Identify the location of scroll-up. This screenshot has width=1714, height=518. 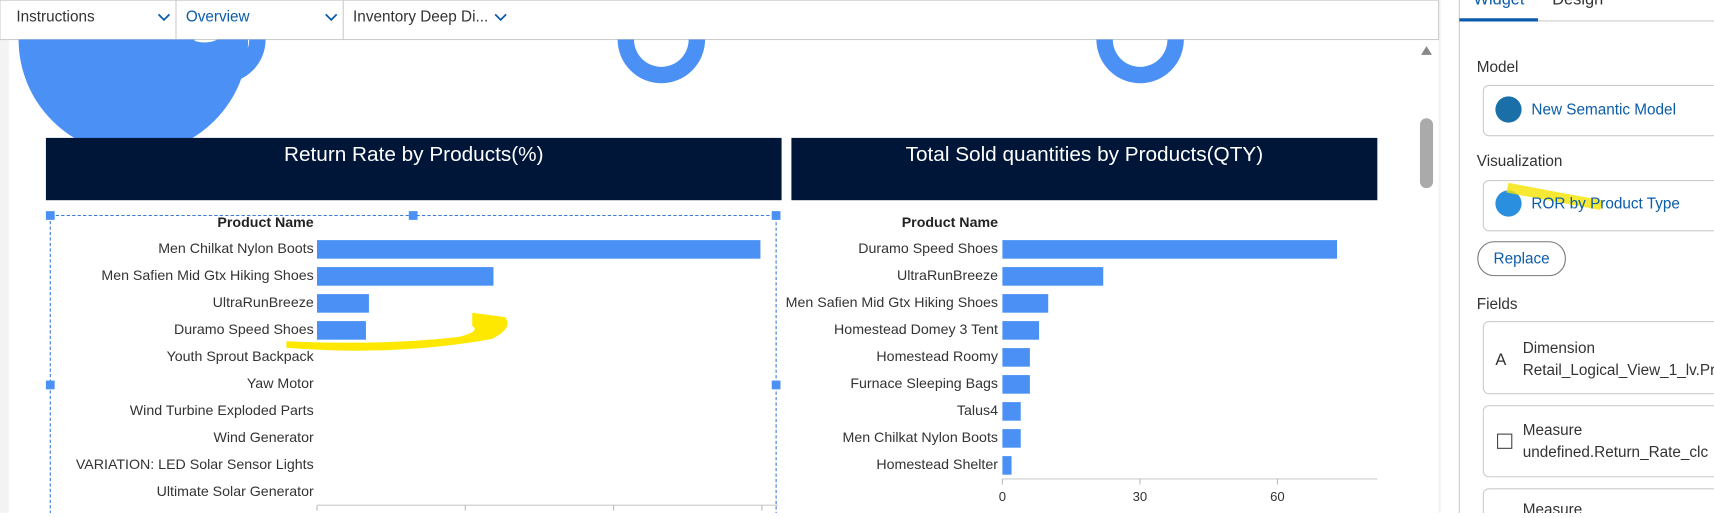
(1426, 50).